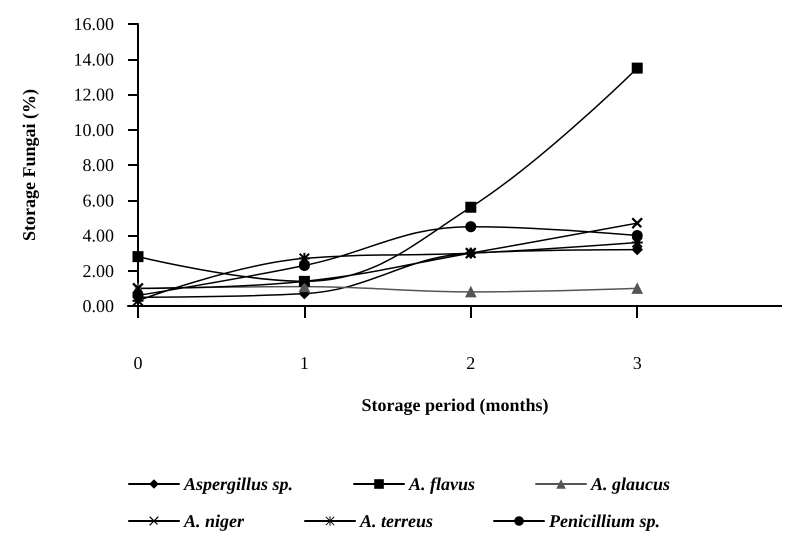  I want to click on x-tick-label: 3, so click(637, 363).